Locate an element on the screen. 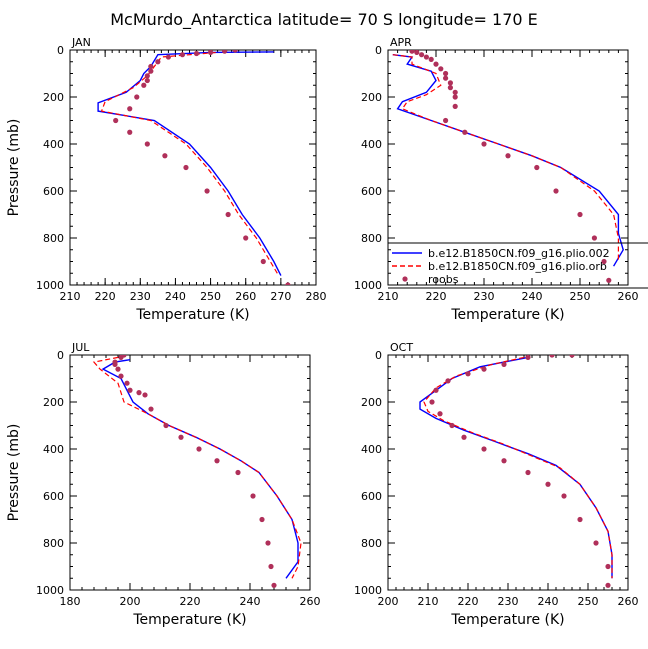 The height and width of the screenshot is (649, 648). series-line-plio-orb is located at coordinates (505, 158).